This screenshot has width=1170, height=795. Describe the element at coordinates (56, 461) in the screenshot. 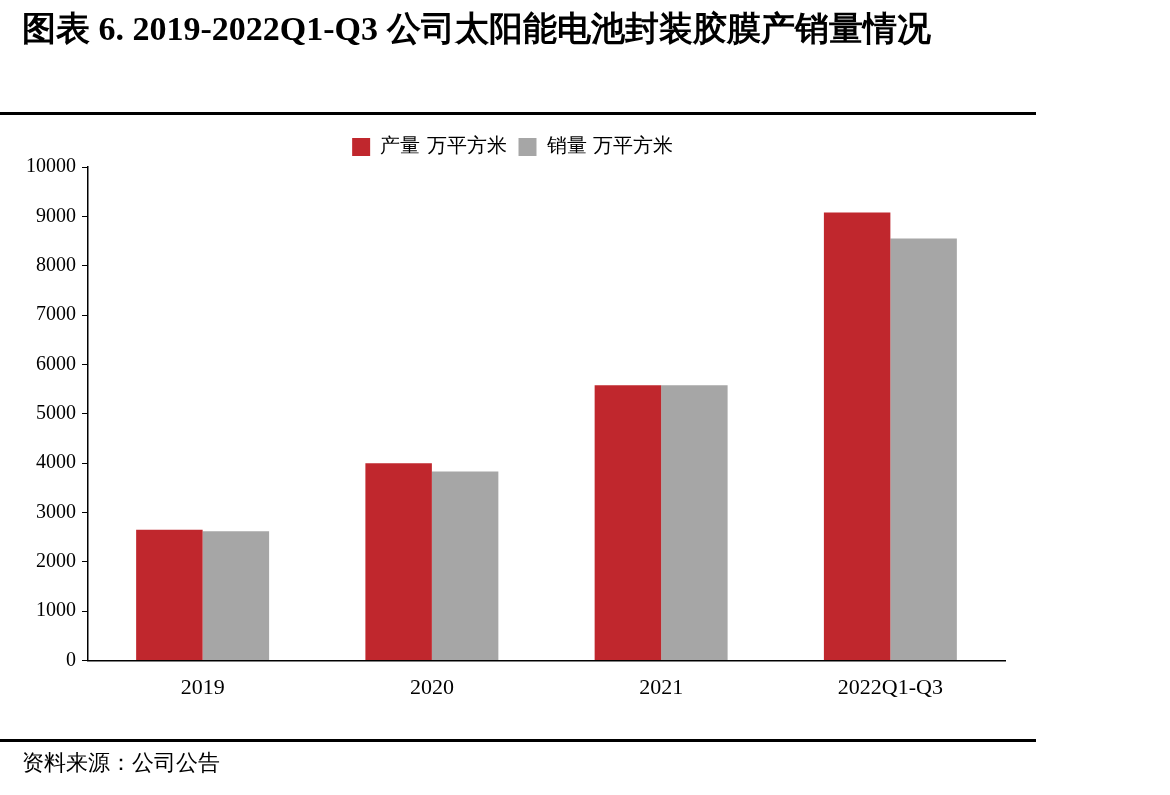

I see `y-tick-label: 4000` at that location.